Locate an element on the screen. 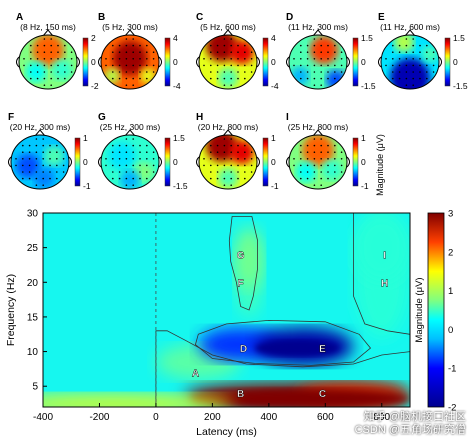 The width and height of the screenshot is (474, 443). nose-icon is located at coordinates (130, 133).